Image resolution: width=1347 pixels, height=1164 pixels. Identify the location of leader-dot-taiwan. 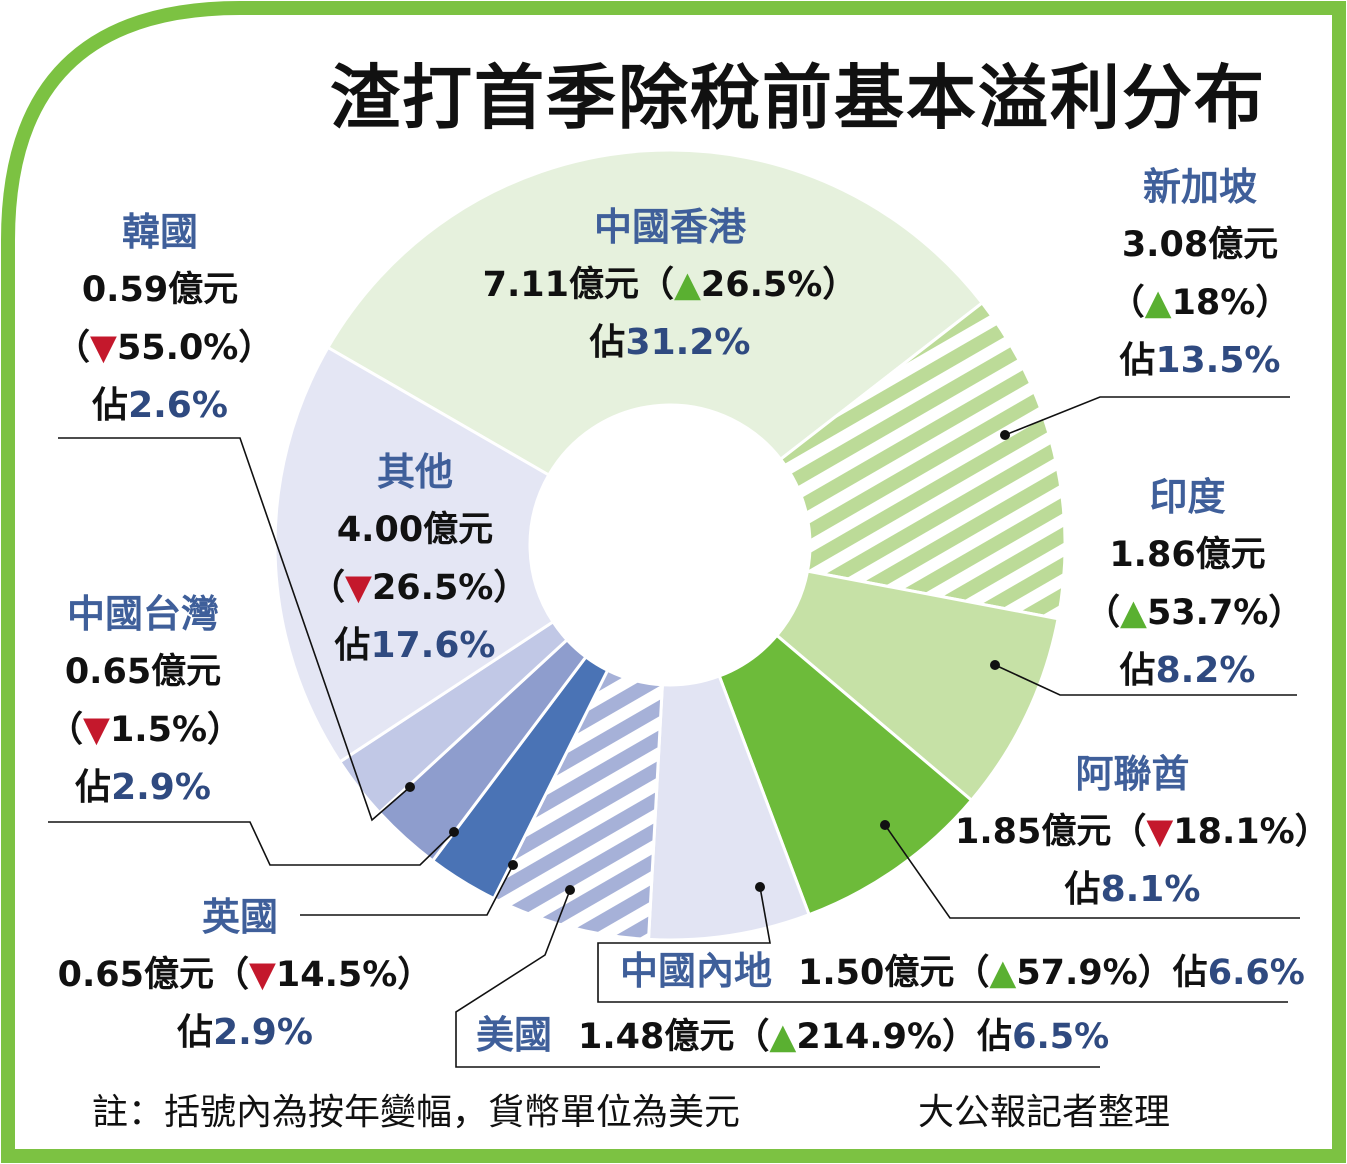
(454, 832).